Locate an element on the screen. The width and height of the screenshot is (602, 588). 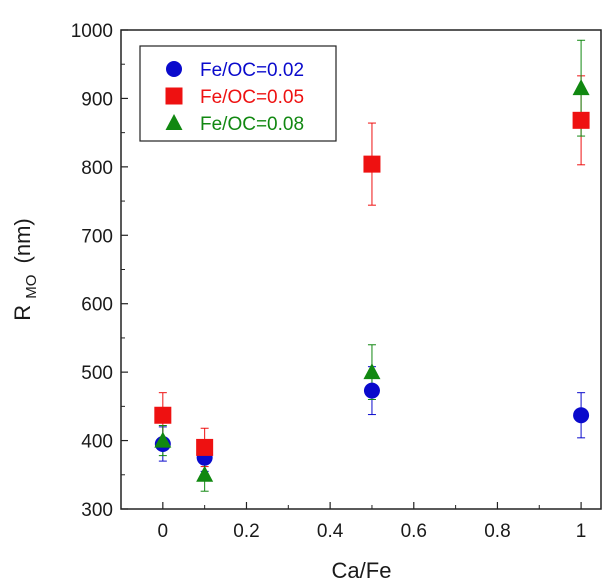
legend-label: Fe/OC=0.05 is located at coordinates (252, 97).